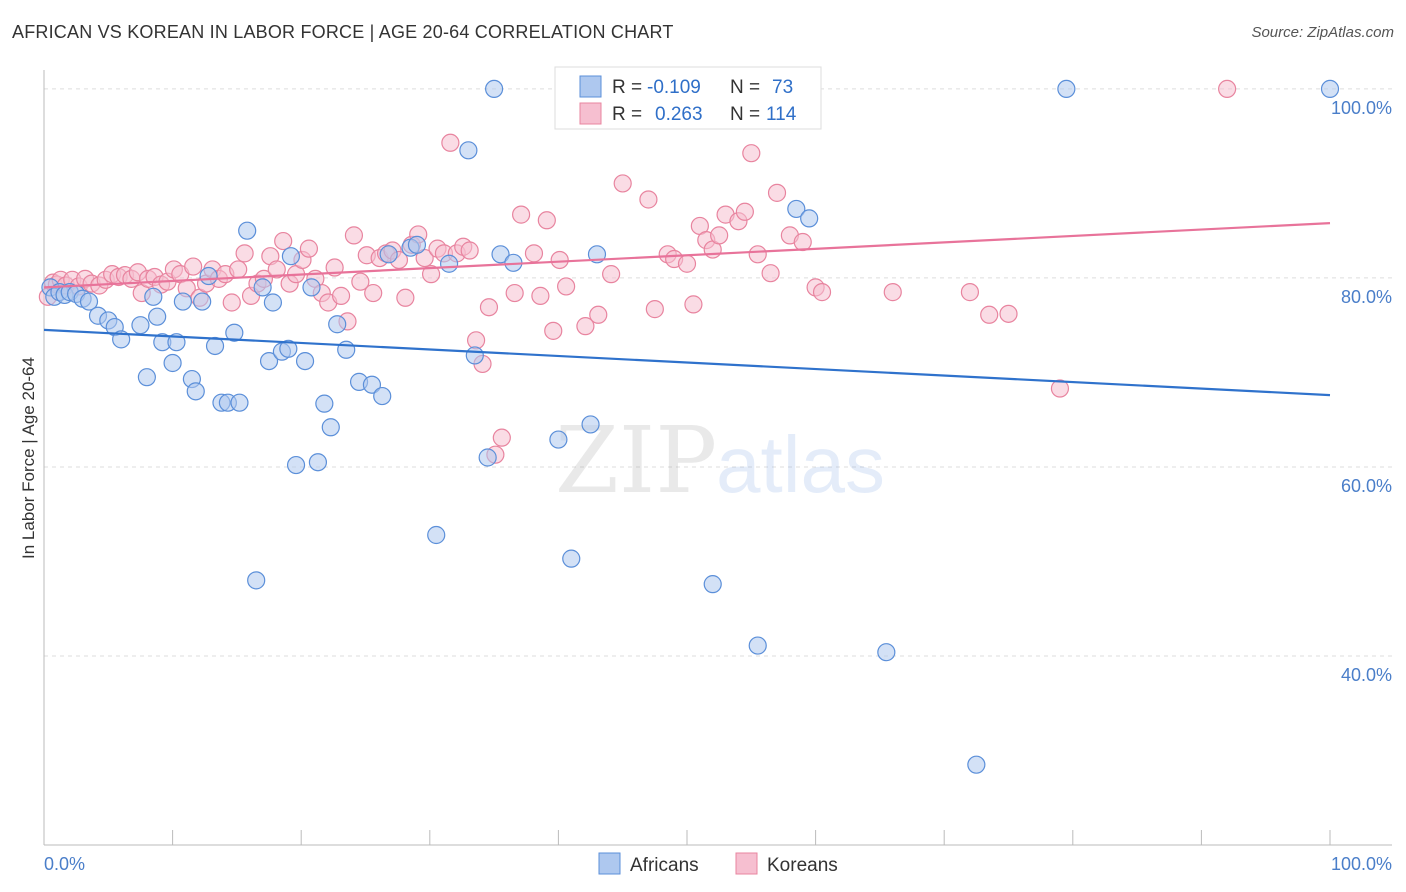 The image size is (1406, 892). Describe the element at coordinates (627, 87) in the screenshot. I see `legend-r-label-africans: R =` at that location.